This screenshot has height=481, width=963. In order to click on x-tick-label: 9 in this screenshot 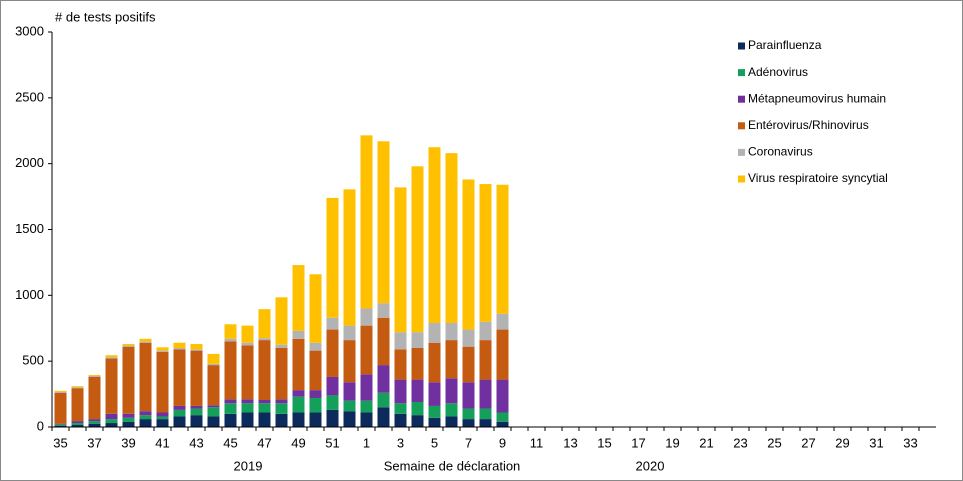, I will do `click(502, 442)`.